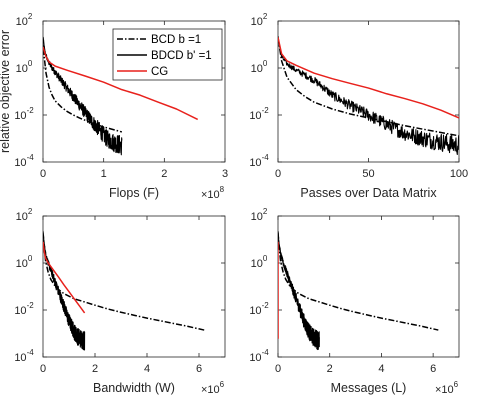 The height and width of the screenshot is (400, 479). What do you see at coordinates (104, 174) in the screenshot?
I see `x-tick-label: 1` at bounding box center [104, 174].